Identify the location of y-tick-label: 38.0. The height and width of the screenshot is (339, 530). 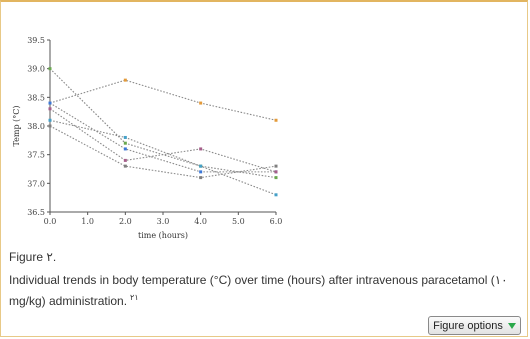
(36, 126).